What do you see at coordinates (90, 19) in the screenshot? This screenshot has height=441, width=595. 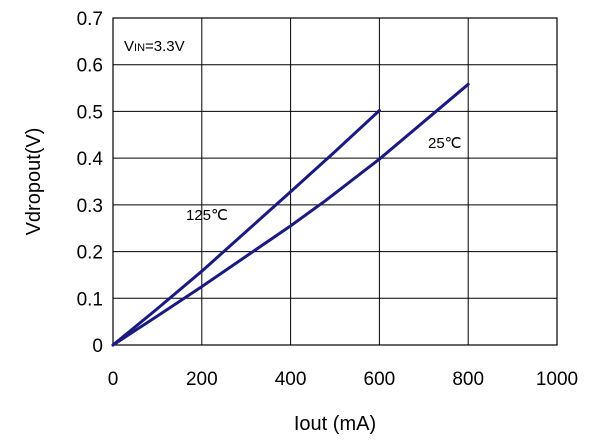 I see `y-tick-label: 0.7` at bounding box center [90, 19].